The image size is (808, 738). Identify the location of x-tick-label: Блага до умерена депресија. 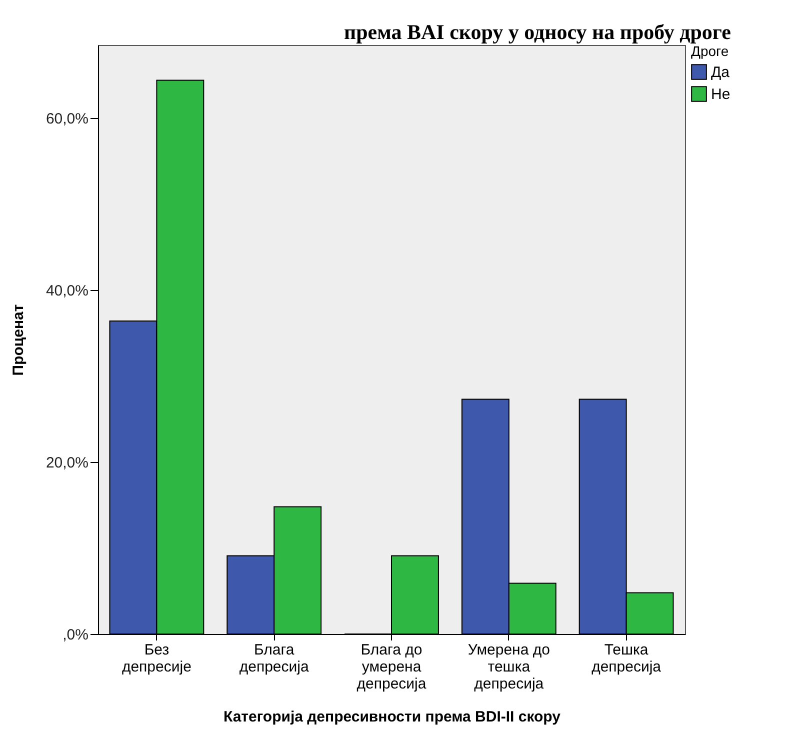
(391, 667).